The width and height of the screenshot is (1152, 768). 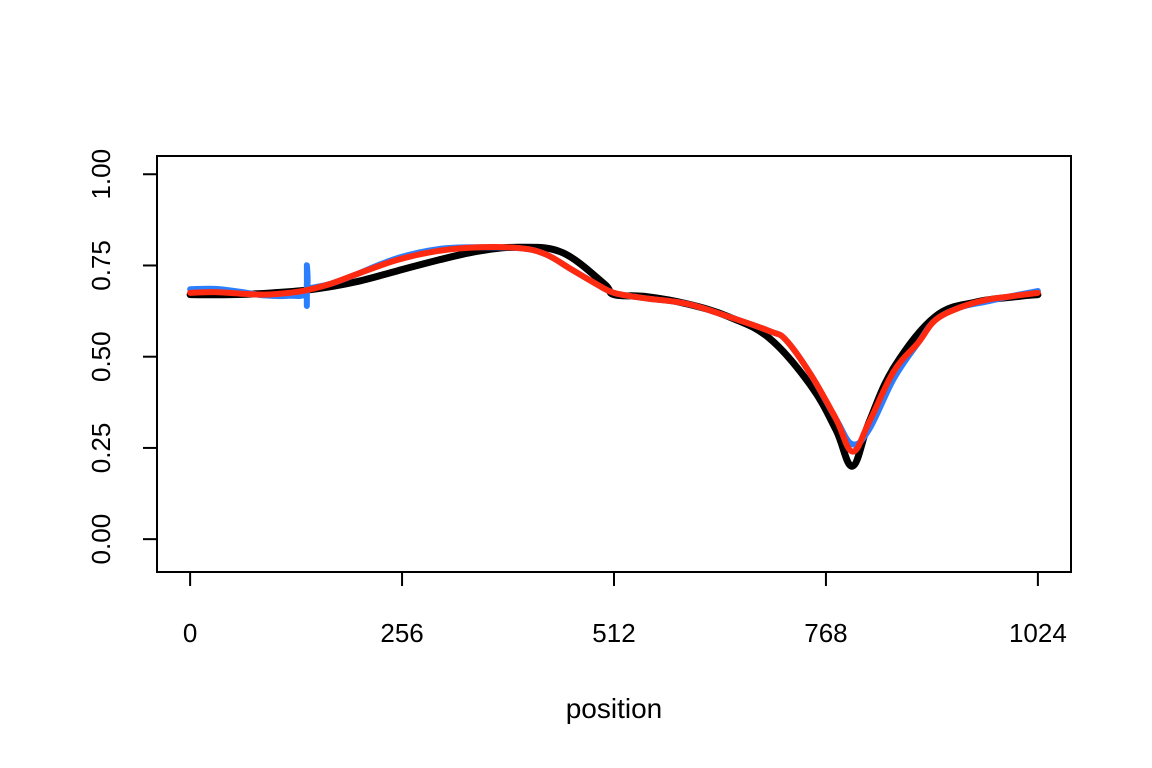 What do you see at coordinates (101, 539) in the screenshot?
I see `y-tick-label: 0.00` at bounding box center [101, 539].